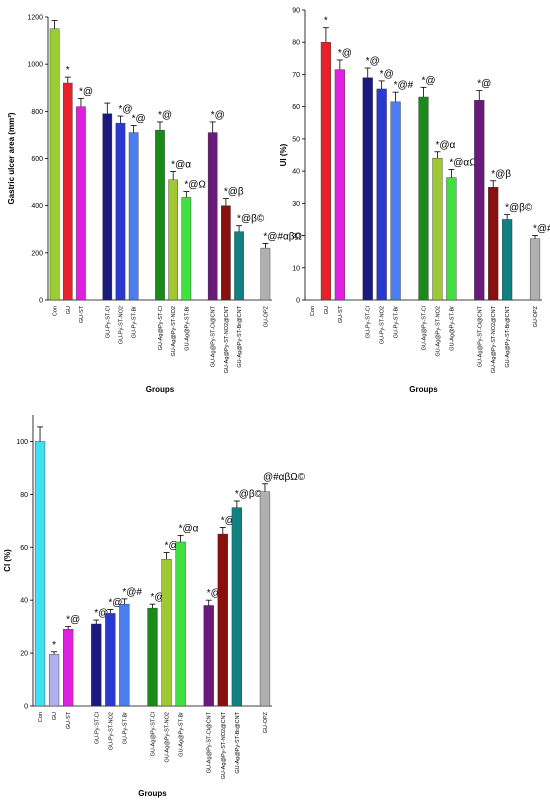  I want to click on annotation: *@β©, so click(249, 494).